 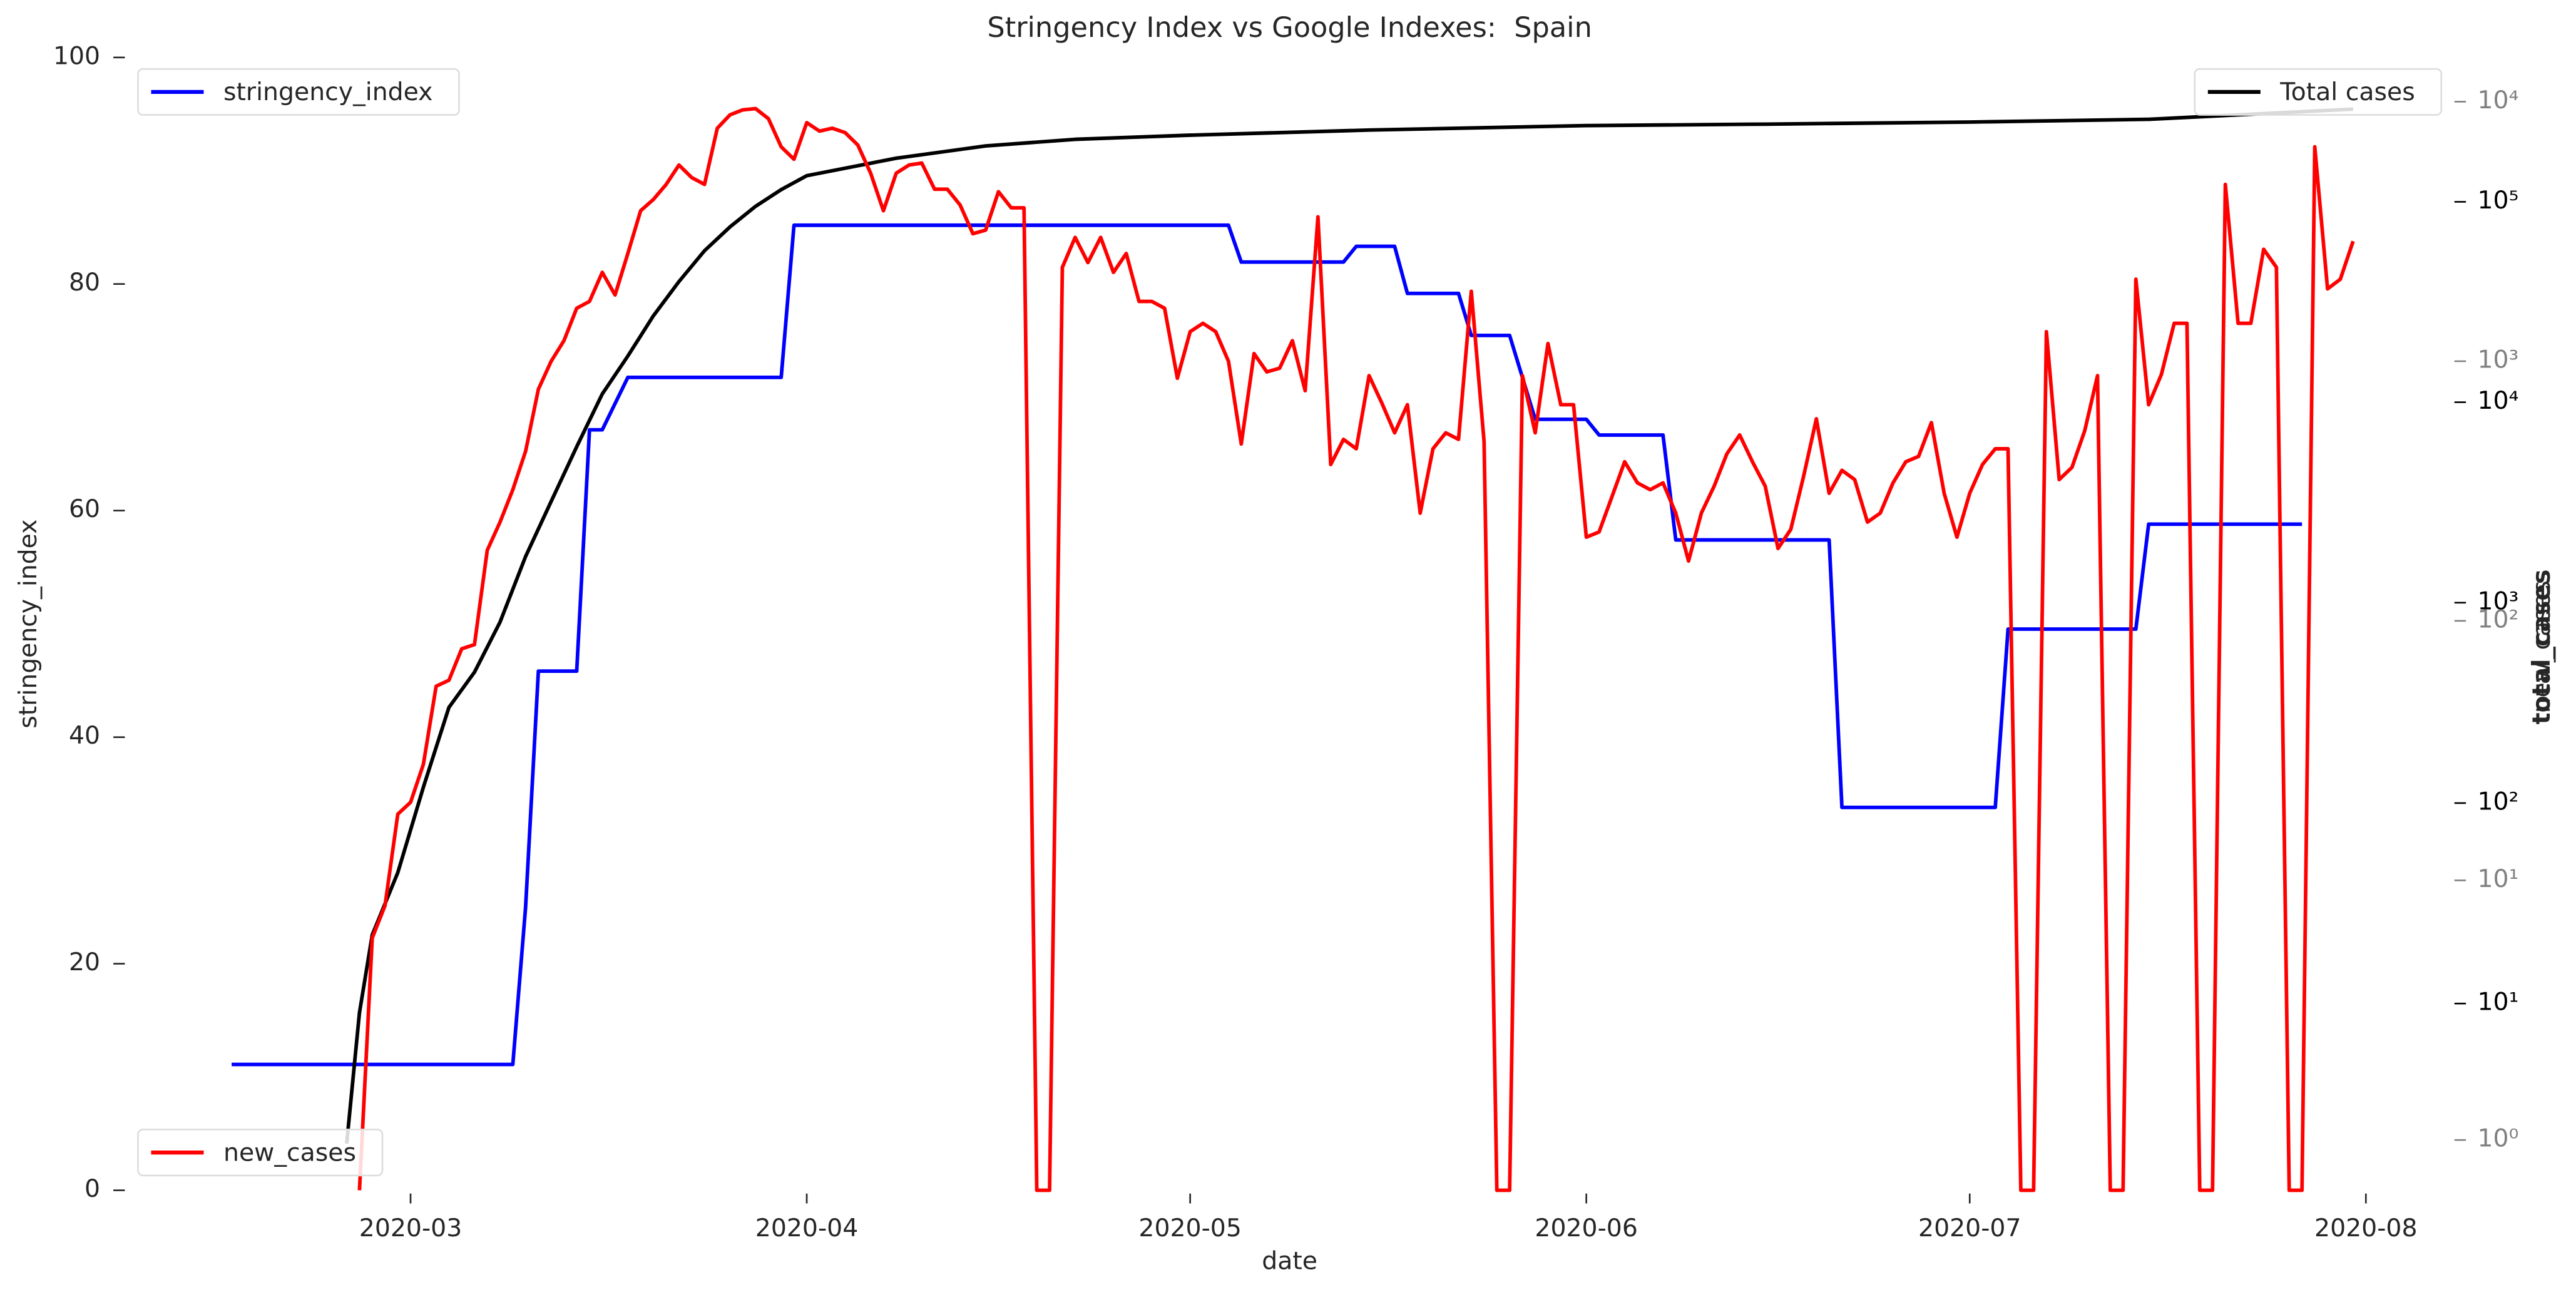 What do you see at coordinates (1586, 1228) in the screenshot?
I see `x-tick-label: 2020-06` at bounding box center [1586, 1228].